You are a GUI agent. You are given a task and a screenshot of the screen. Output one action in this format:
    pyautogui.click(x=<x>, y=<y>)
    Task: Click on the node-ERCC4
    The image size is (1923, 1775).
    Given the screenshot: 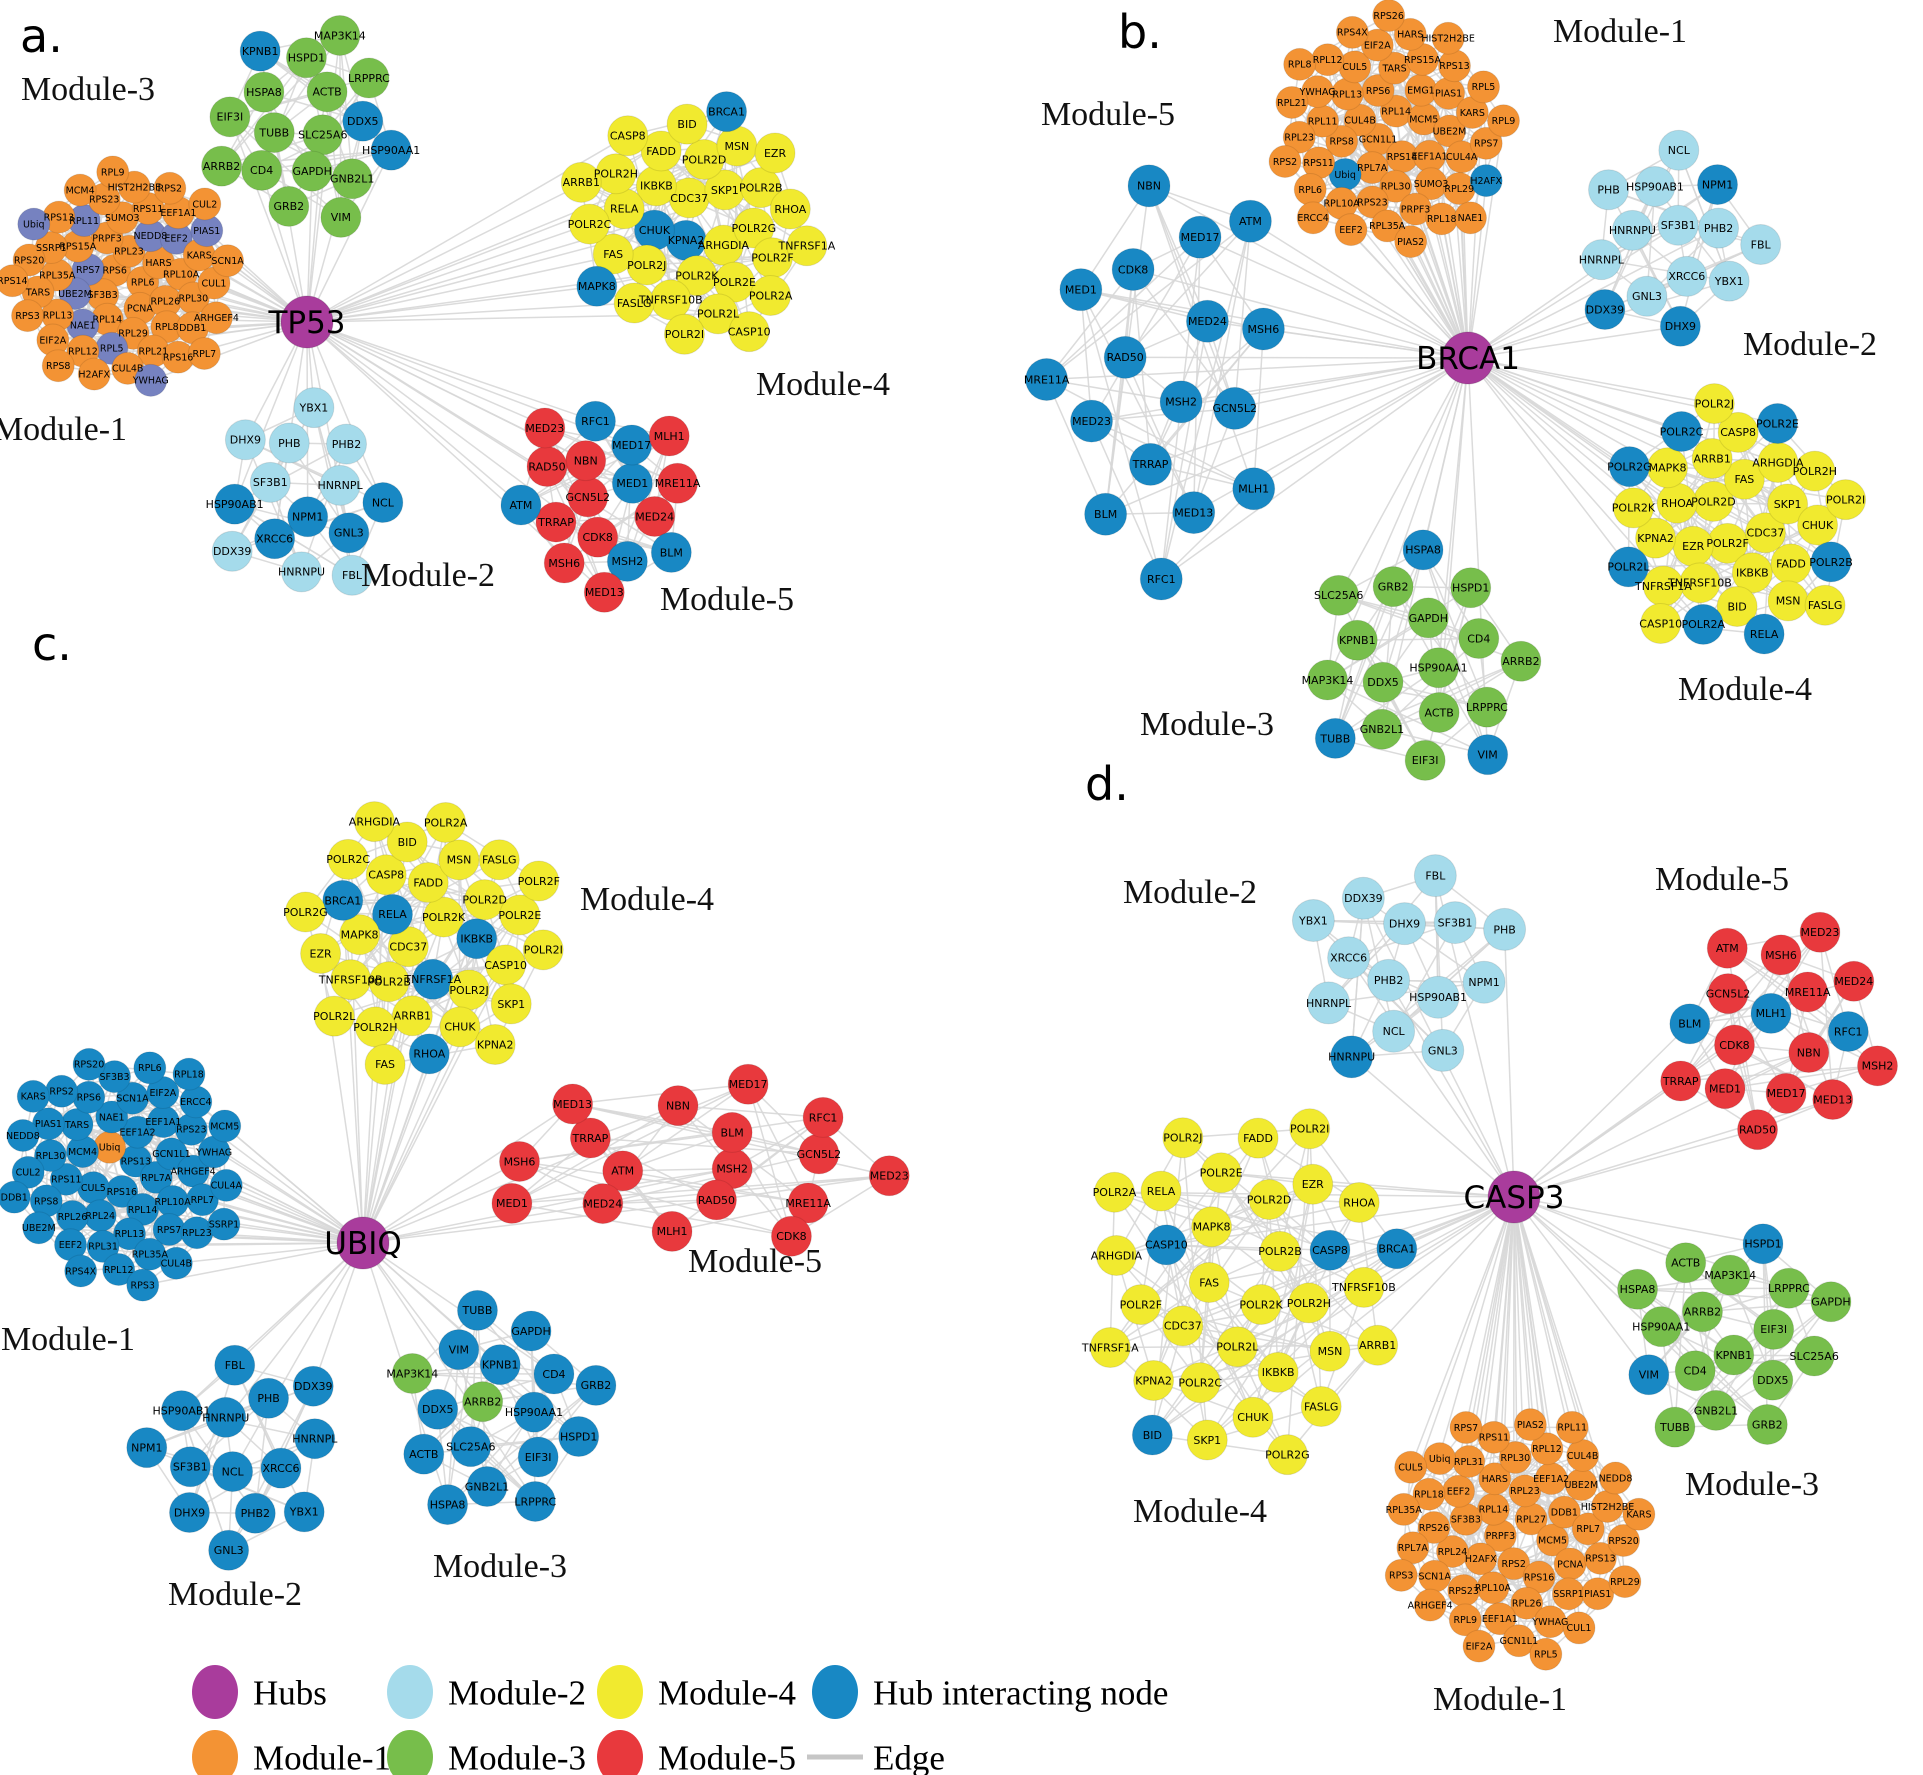 What is the action you would take?
    pyautogui.click(x=1313, y=218)
    